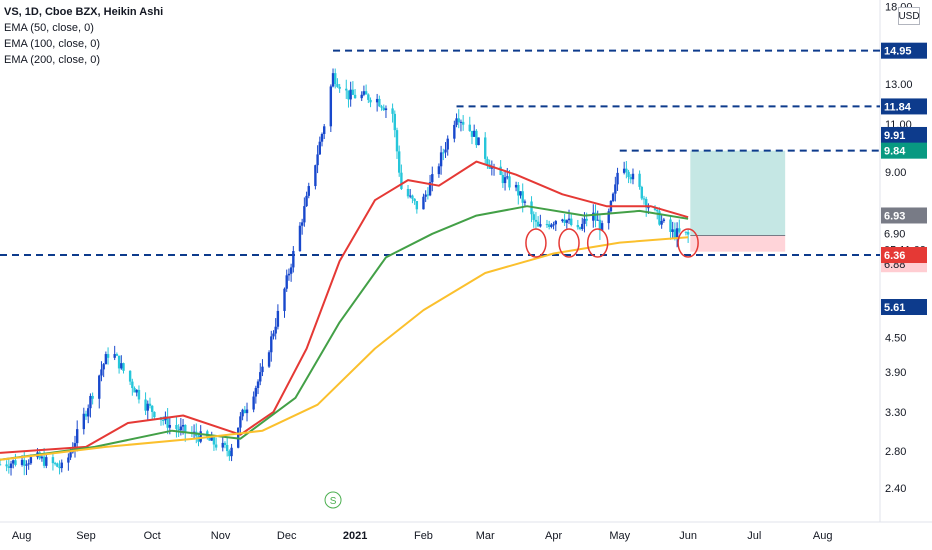  I want to click on x-tick-label: Nov, so click(221, 536).